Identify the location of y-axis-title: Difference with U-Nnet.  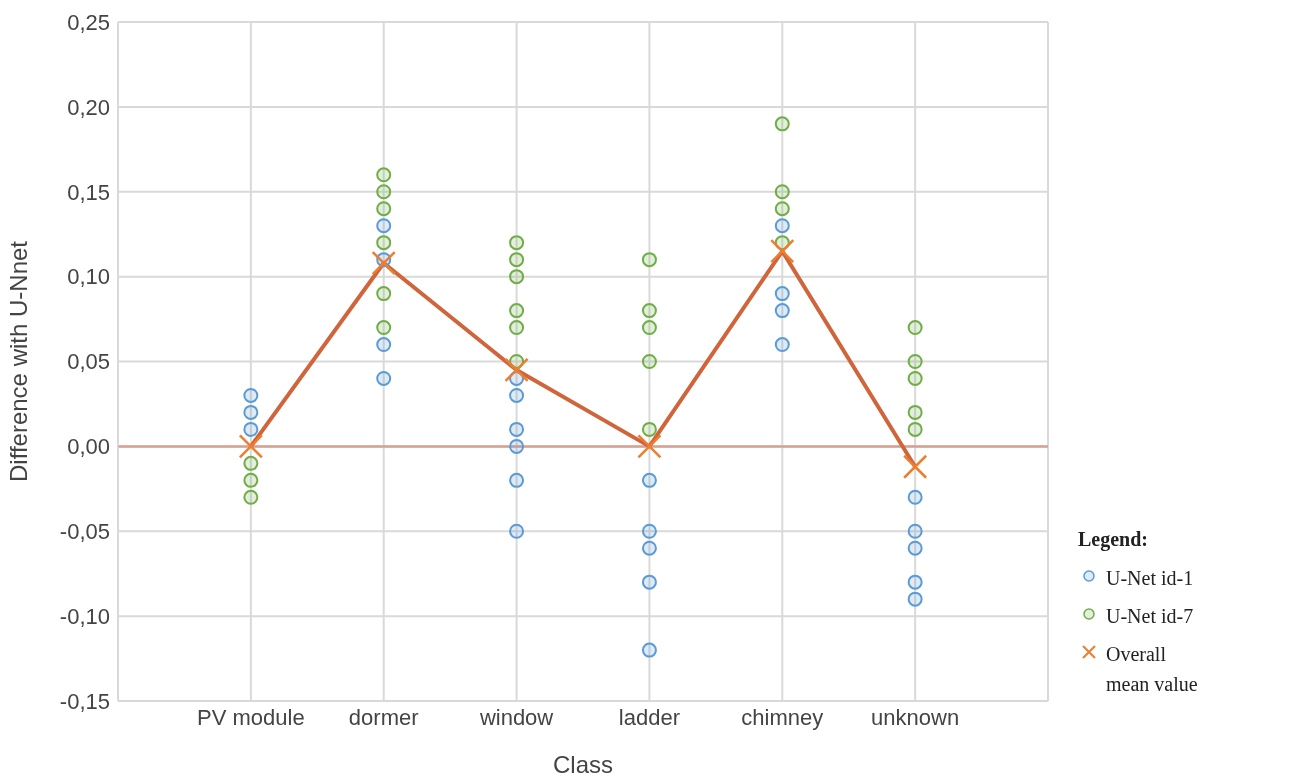
(18, 361).